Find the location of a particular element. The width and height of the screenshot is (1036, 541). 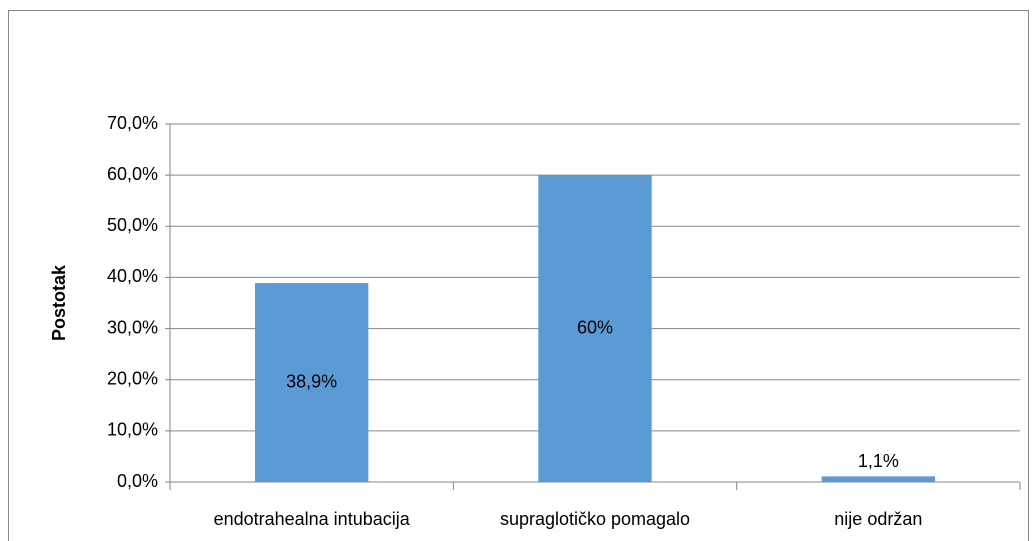

y-tick-label: 30,0% is located at coordinates (132, 327).